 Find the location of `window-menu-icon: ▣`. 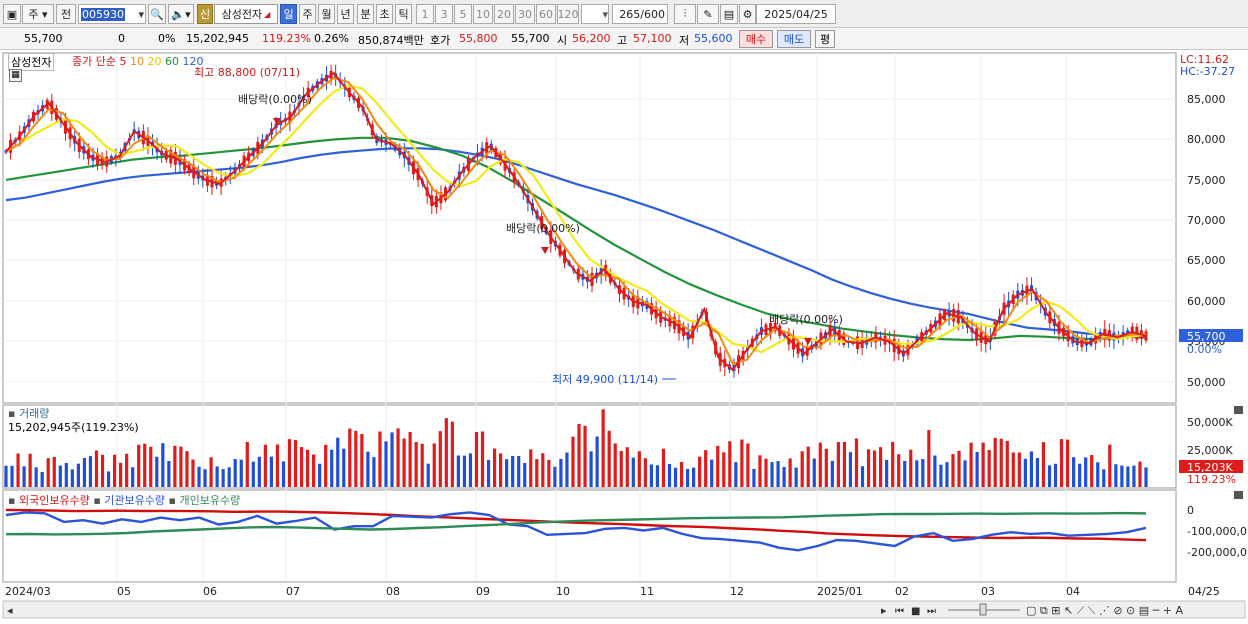

window-menu-icon: ▣ is located at coordinates (12, 14).